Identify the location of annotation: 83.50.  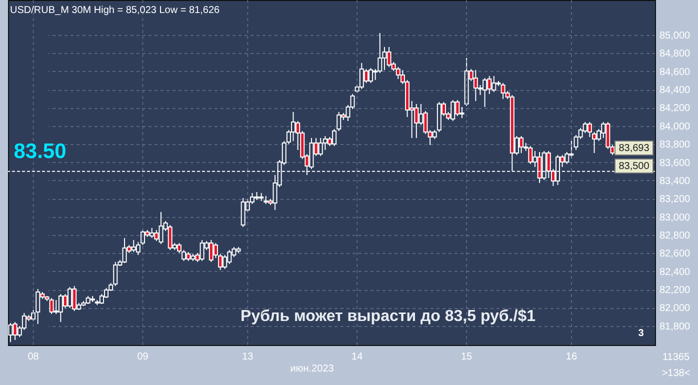
(40, 151).